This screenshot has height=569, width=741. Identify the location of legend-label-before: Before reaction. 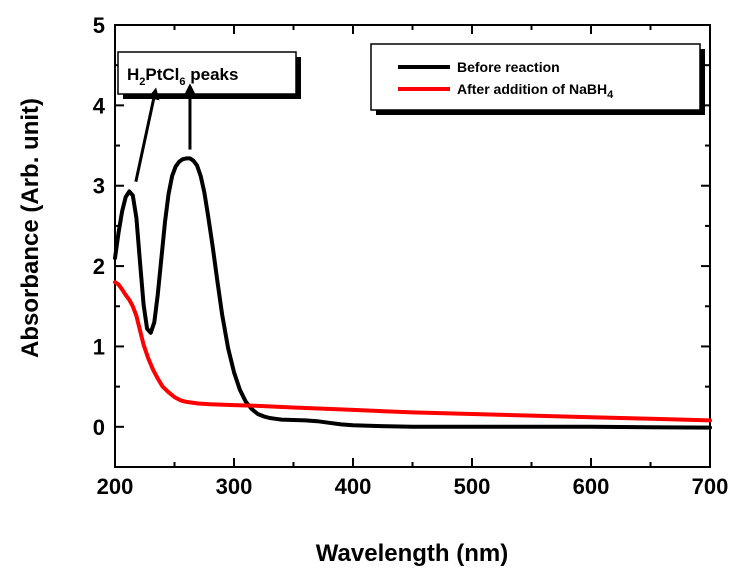
(508, 67).